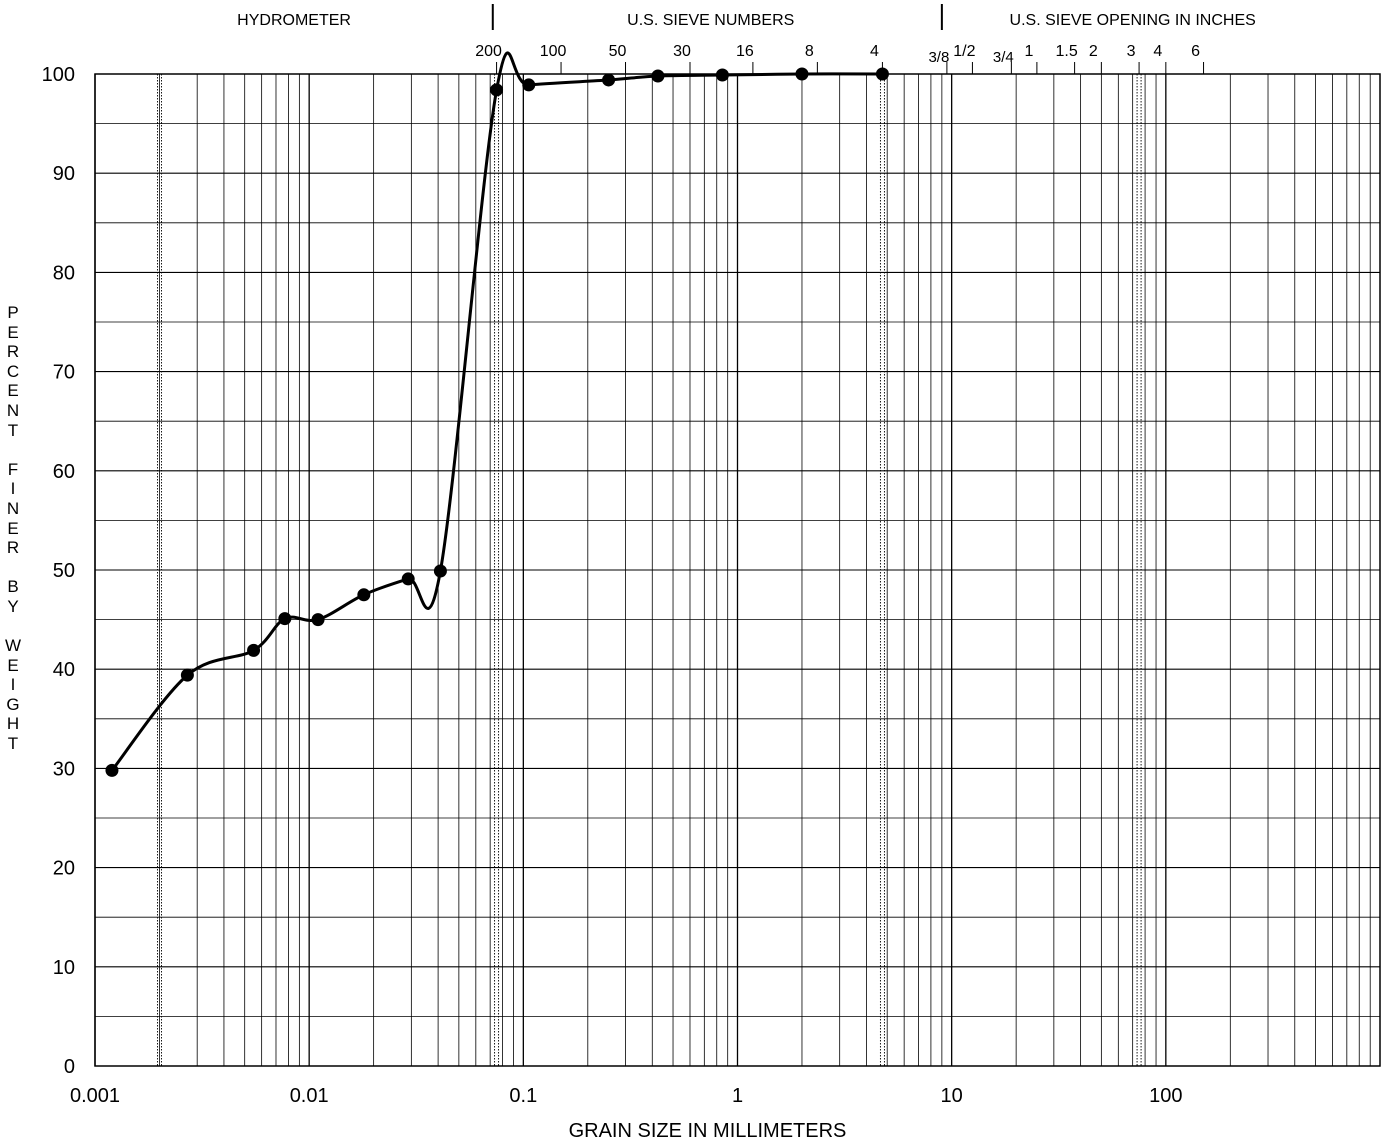  I want to click on y-tick-label: 70, so click(64, 373).